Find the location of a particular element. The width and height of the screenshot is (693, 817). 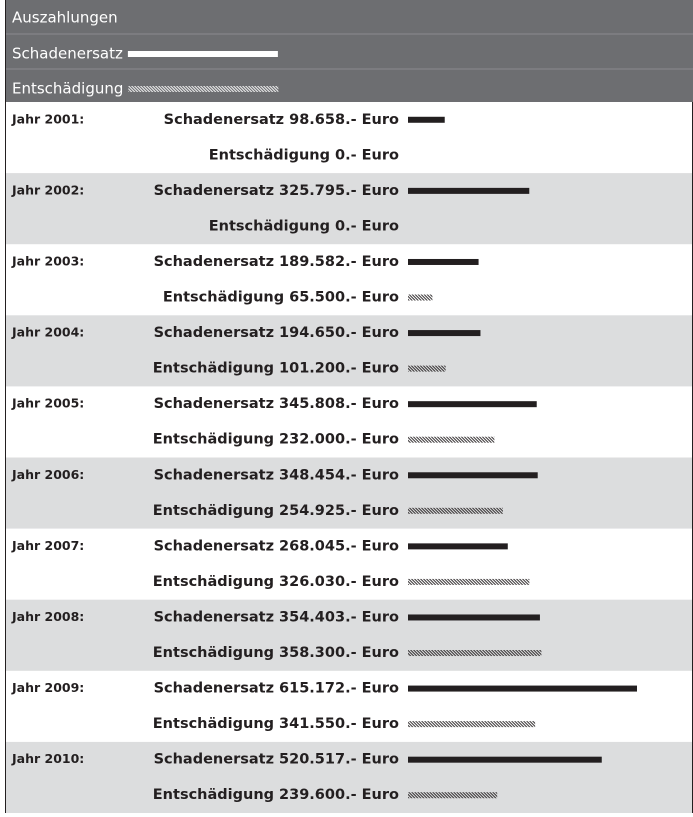

legend-label: Entschädigung is located at coordinates (67, 89).